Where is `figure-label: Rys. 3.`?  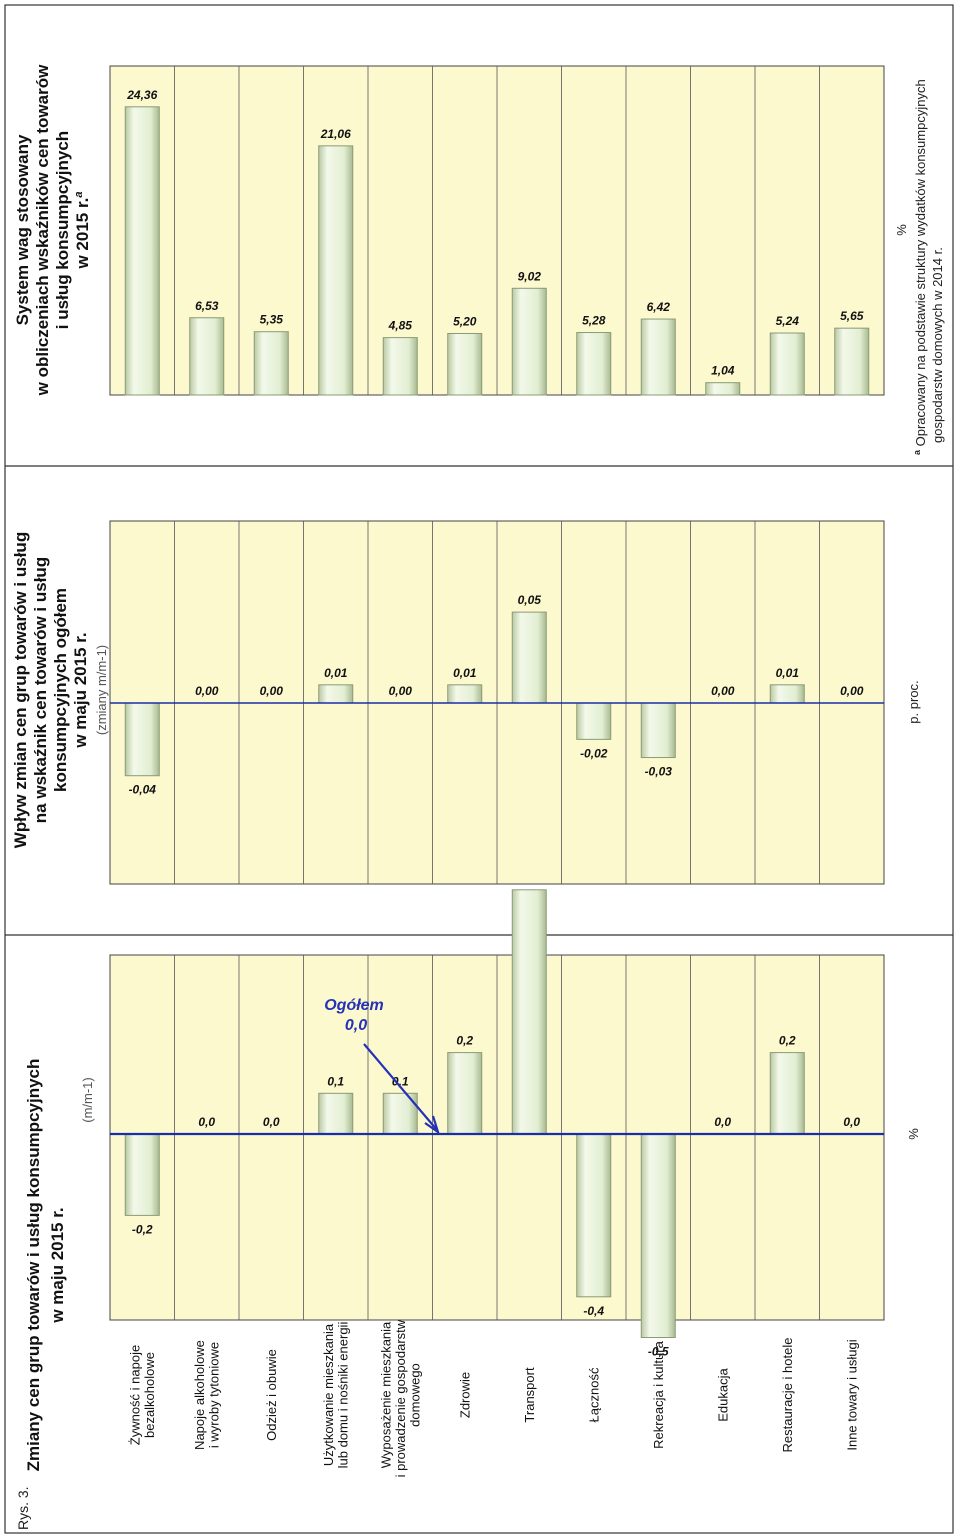 figure-label: Rys. 3. is located at coordinates (23, 1508).